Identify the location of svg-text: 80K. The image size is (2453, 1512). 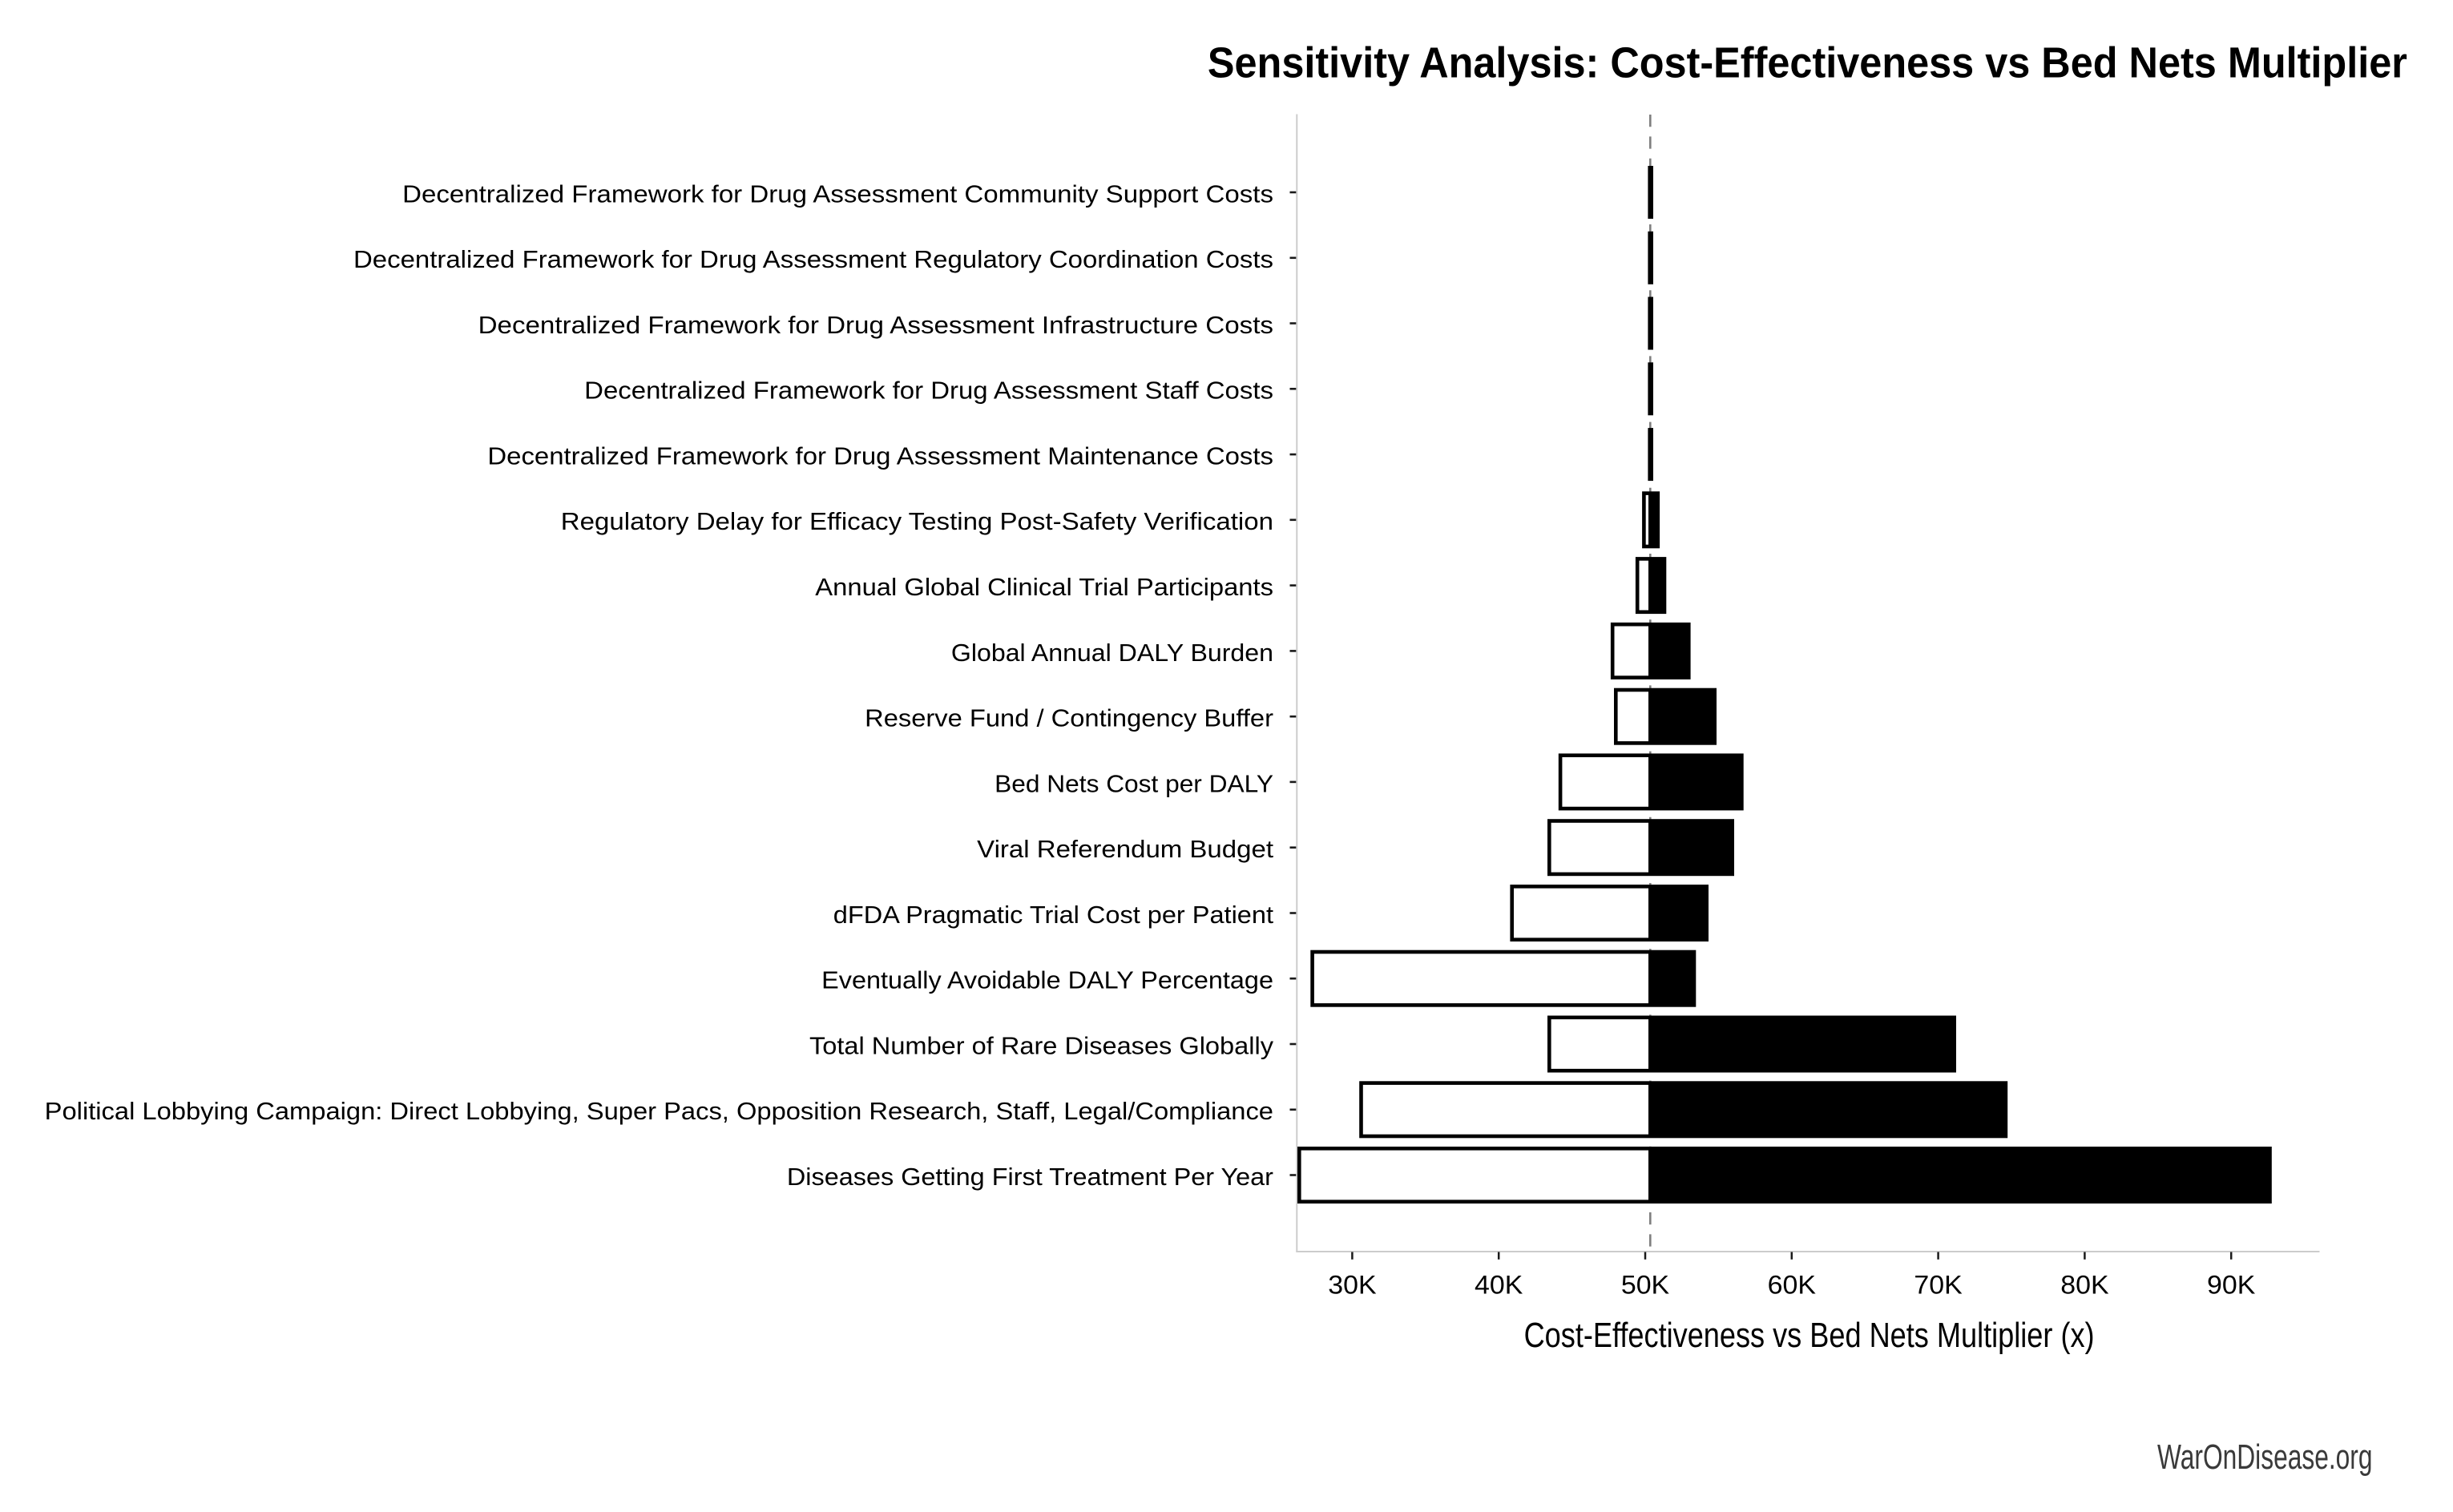
(2084, 1284).